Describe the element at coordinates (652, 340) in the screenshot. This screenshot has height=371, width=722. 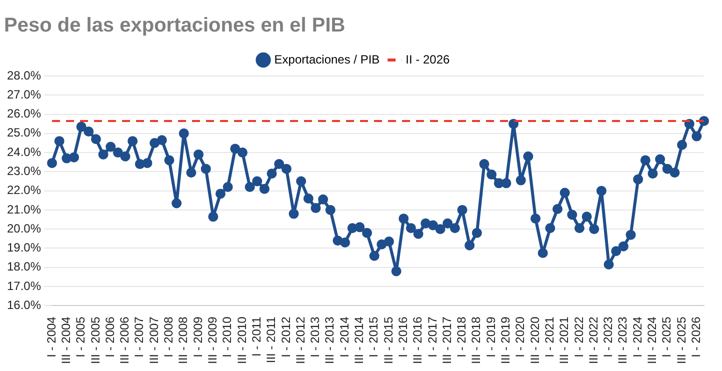
I see `x-tick-label: III - 2024` at that location.